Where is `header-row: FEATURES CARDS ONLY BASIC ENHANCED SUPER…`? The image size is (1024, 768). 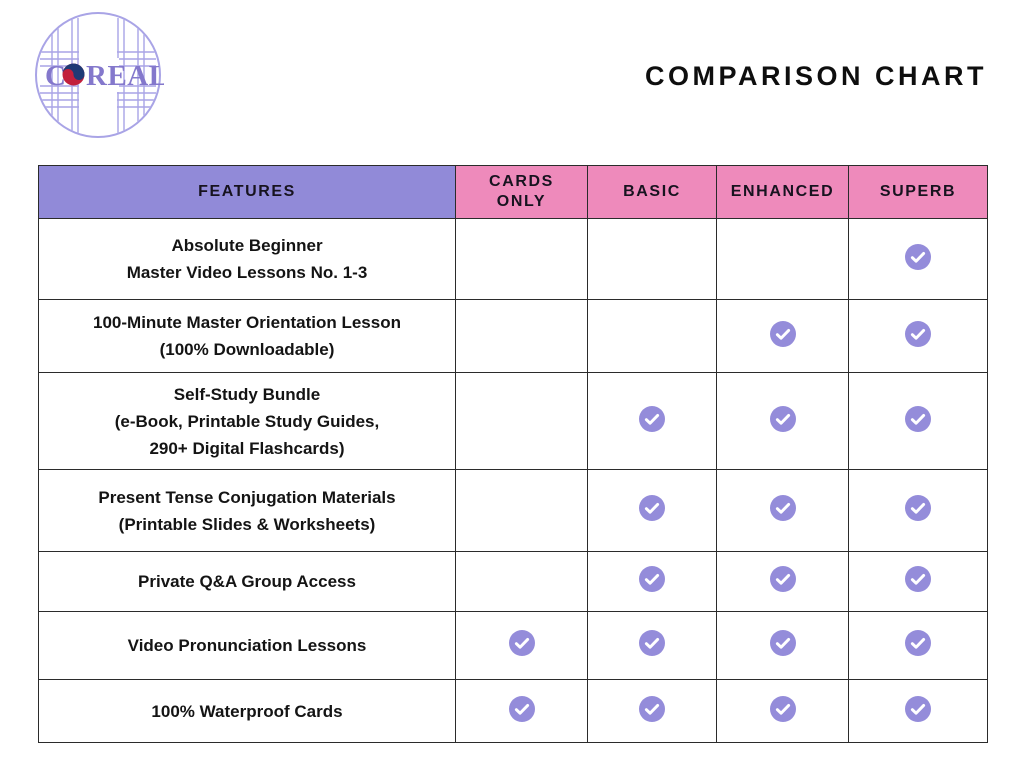
header-row: FEATURES CARDS ONLY BASIC ENHANCED SUPER… is located at coordinates (513, 192).